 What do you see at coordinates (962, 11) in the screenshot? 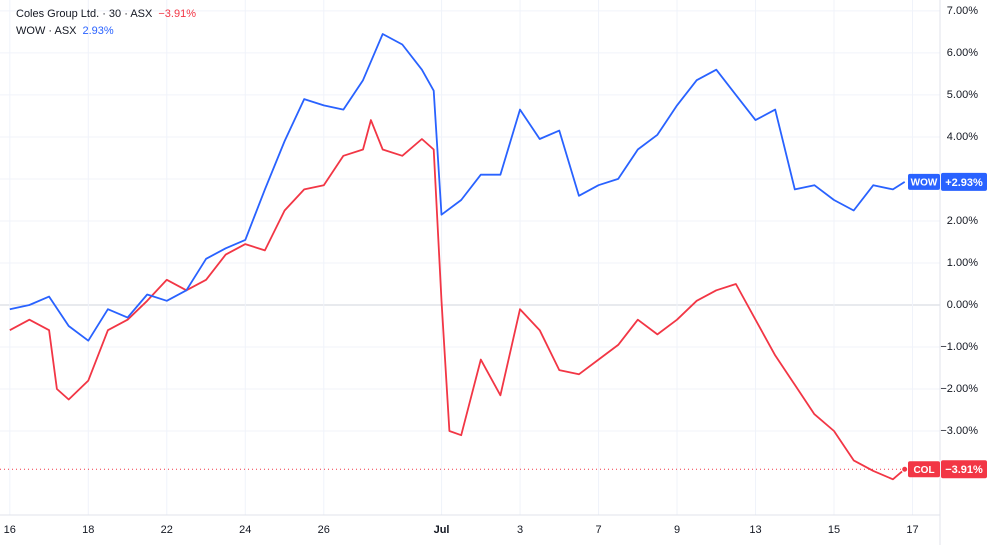
I see `y-tick-label: 7.00%` at bounding box center [962, 11].